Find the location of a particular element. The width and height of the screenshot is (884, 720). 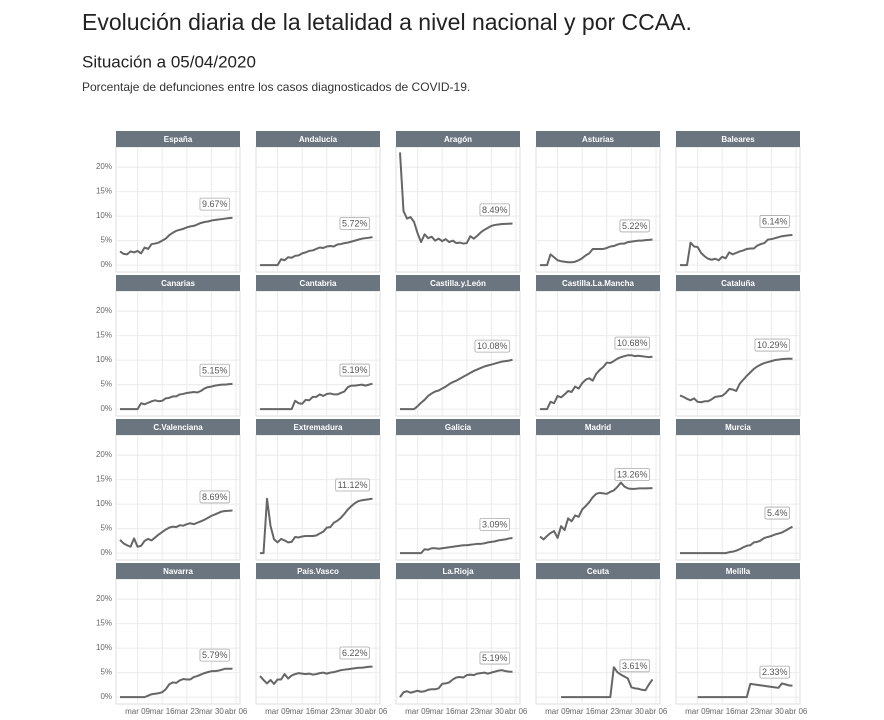

value-label: 3.09% is located at coordinates (495, 524).